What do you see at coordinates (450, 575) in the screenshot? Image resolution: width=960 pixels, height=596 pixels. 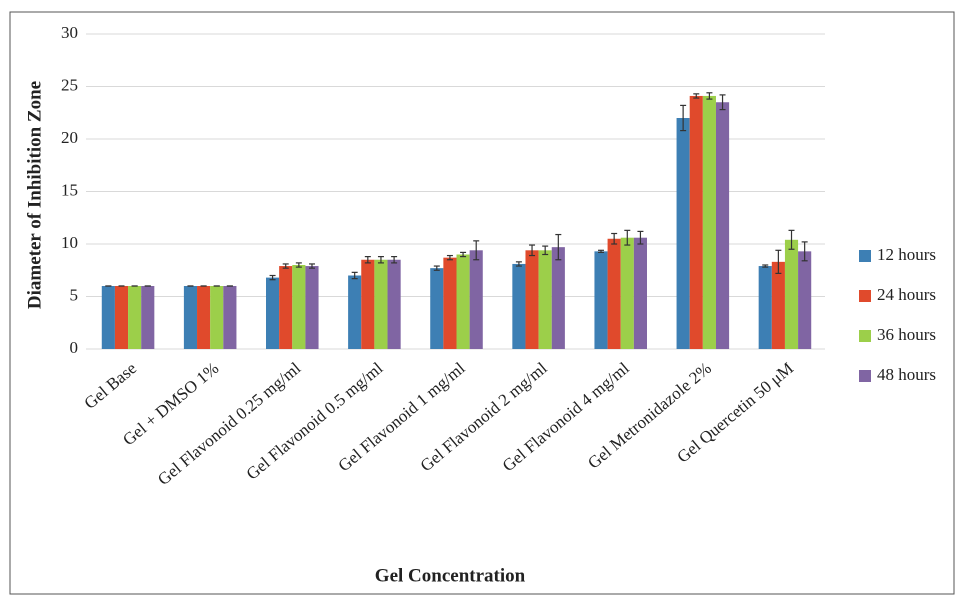 I see `x-axis-title: Gel Concentration` at bounding box center [450, 575].